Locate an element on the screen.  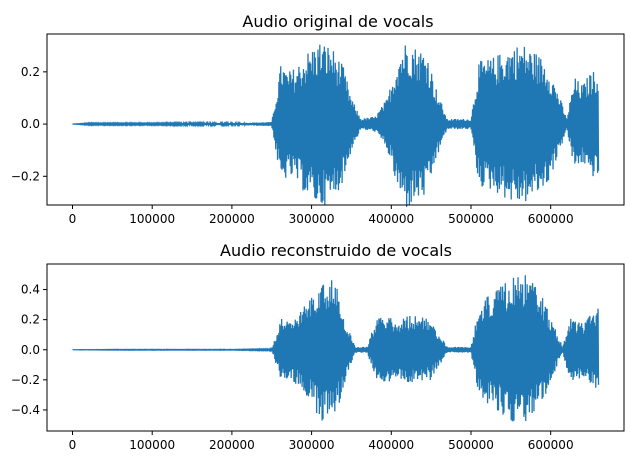
bottom-x-axis: 0 100000 200000 300000 400000 500000 600000 is located at coordinates (321, 441).